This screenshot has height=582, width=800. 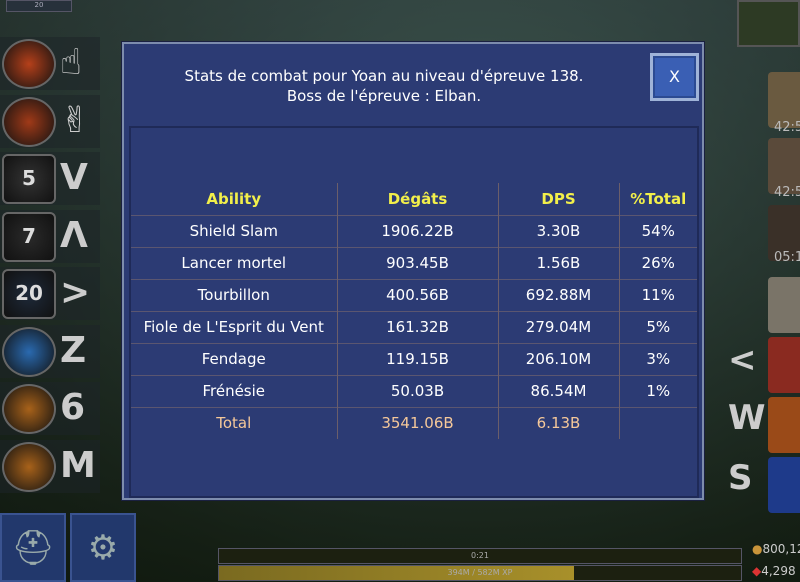 I want to click on settings-button: ⚙, so click(x=103, y=547).